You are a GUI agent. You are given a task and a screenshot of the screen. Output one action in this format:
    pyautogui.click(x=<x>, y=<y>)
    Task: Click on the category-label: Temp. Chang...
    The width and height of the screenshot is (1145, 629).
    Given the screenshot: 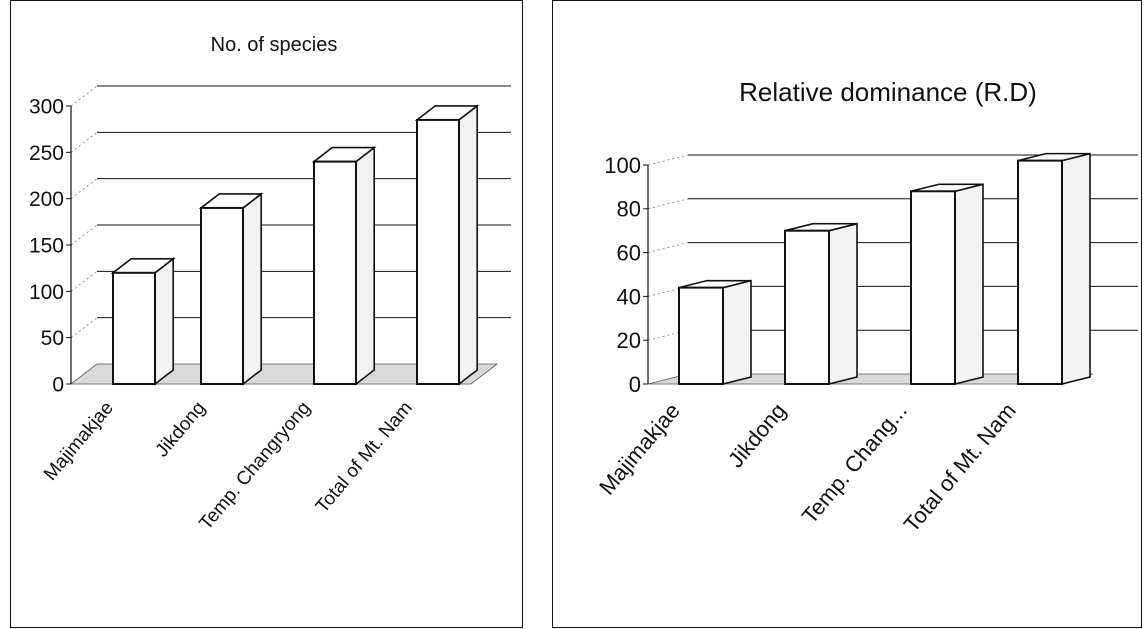 What is the action you would take?
    pyautogui.click(x=854, y=463)
    